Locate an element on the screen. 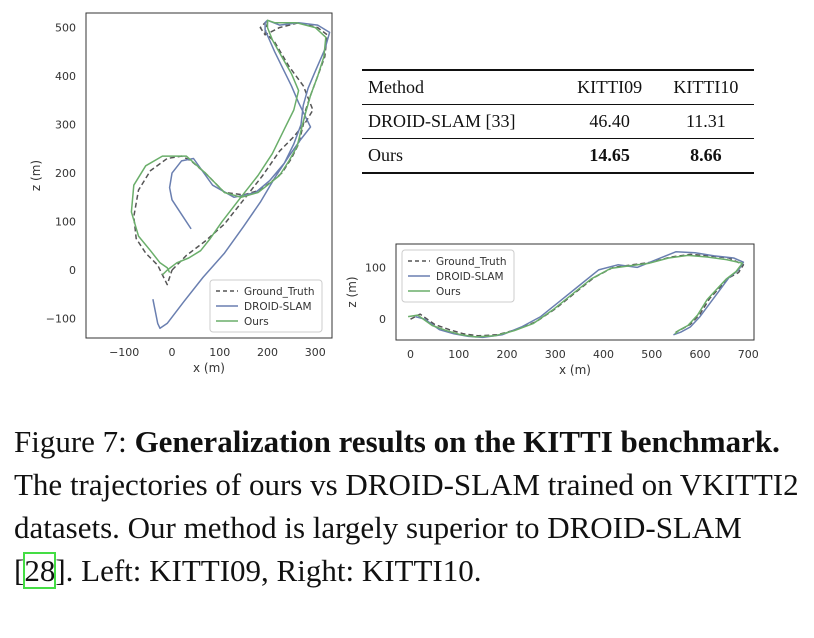 The width and height of the screenshot is (814, 638). x-tick-label: −100 is located at coordinates (124, 352).